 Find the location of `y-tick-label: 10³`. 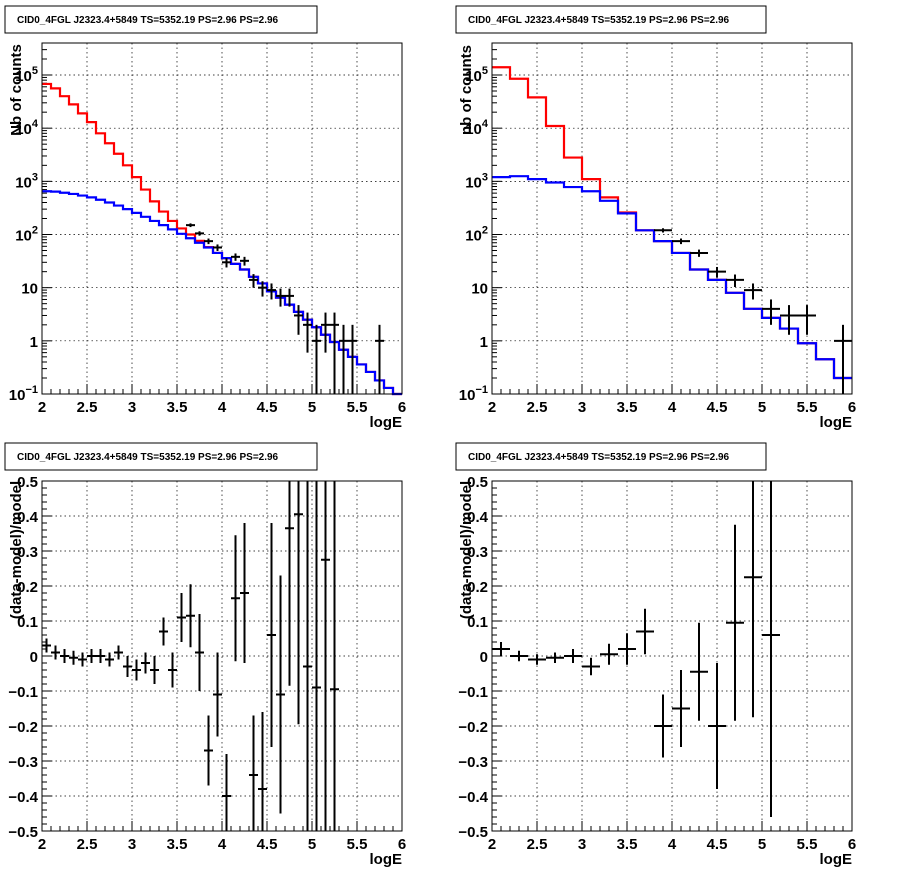

y-tick-label: 10³ is located at coordinates (476, 181).